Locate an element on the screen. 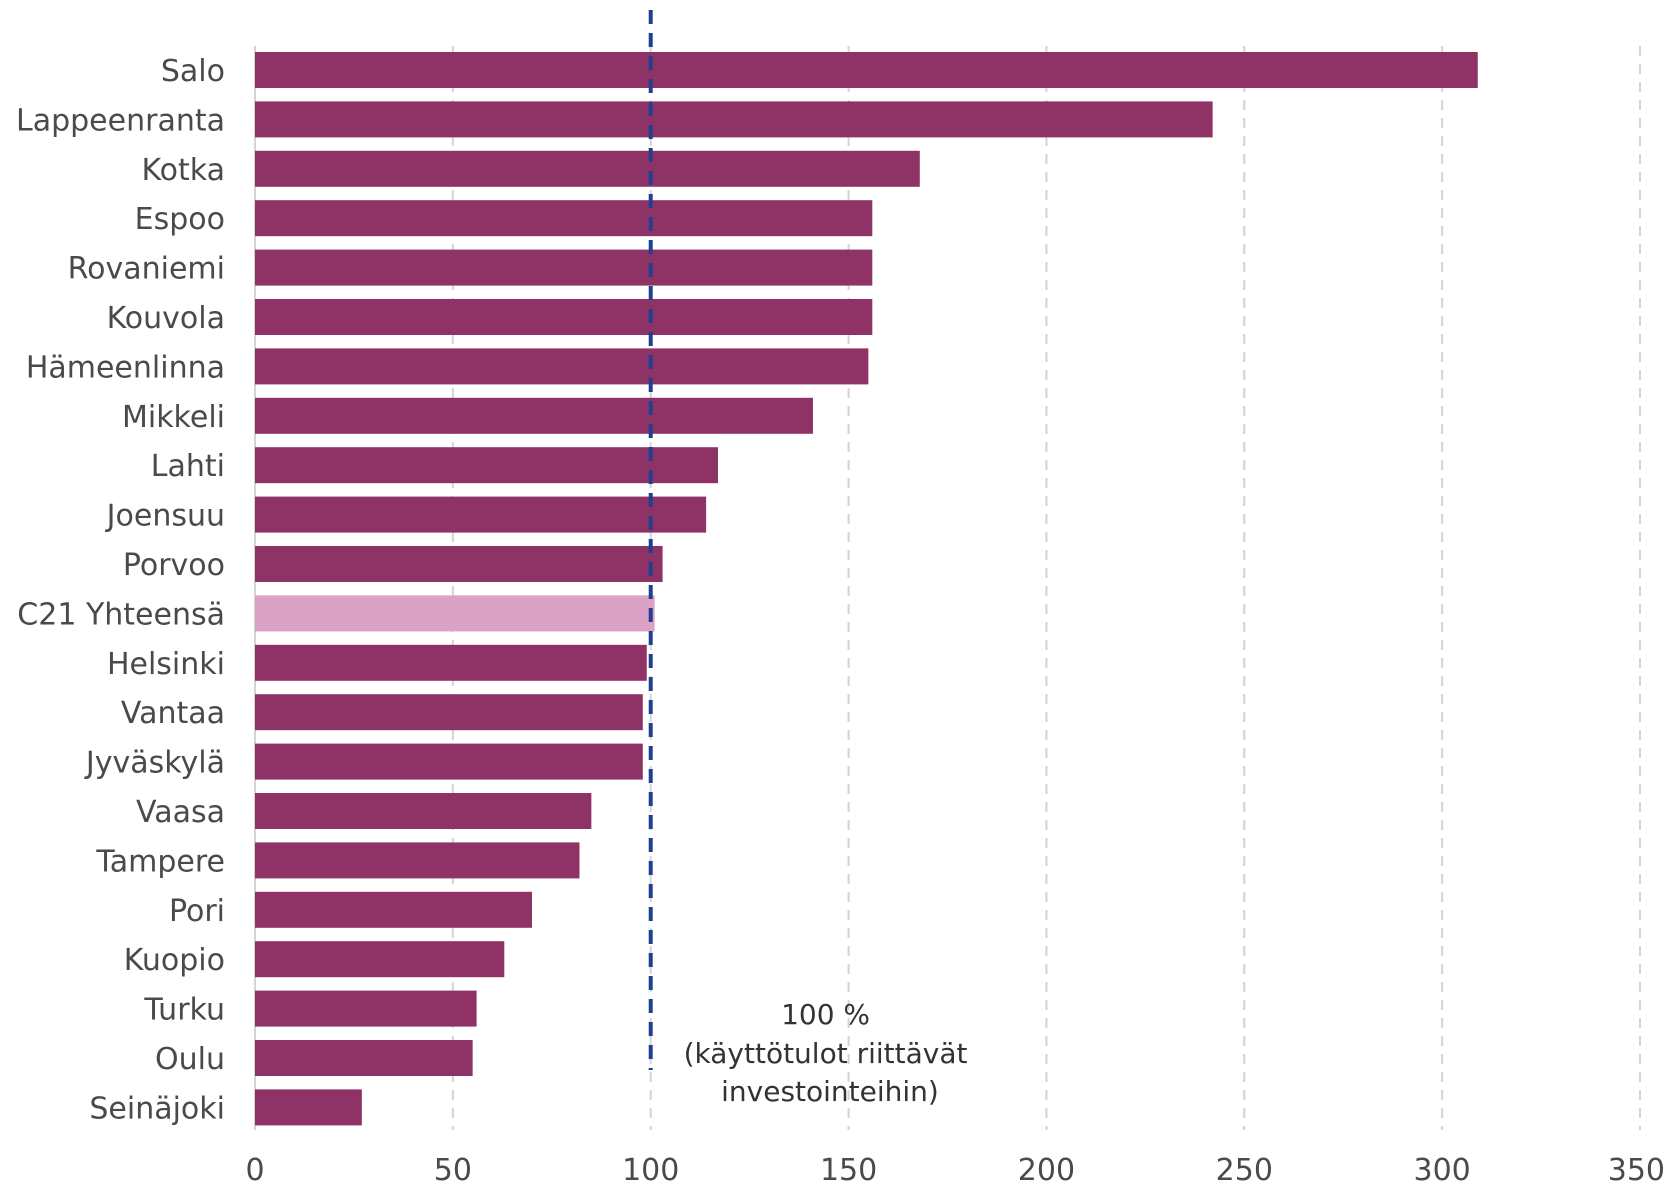 This screenshot has width=1673, height=1185. bar-porvoo is located at coordinates (459, 564).